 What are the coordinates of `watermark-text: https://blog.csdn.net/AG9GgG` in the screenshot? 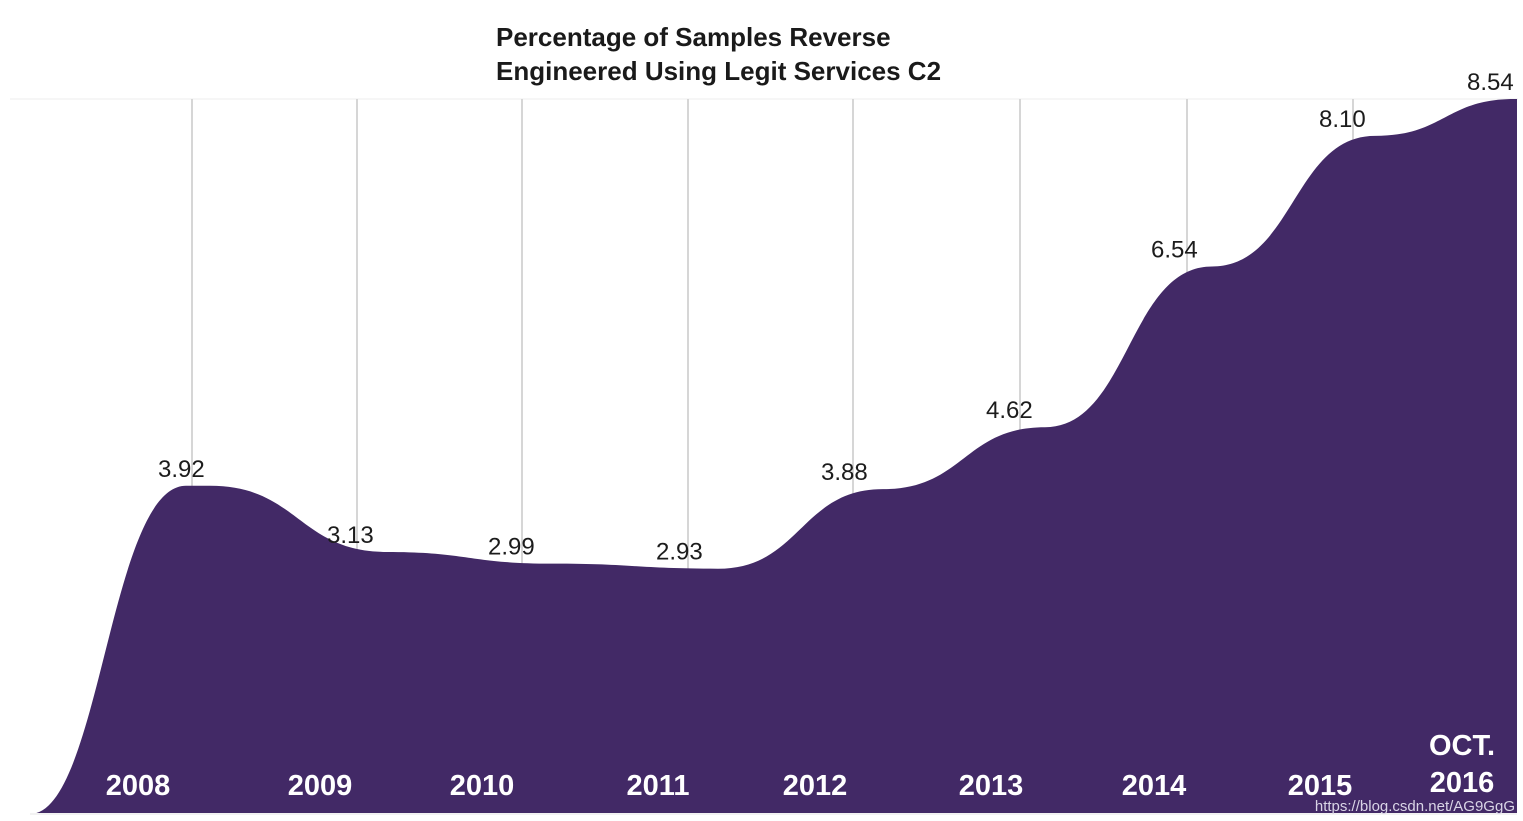 It's located at (1414, 806).